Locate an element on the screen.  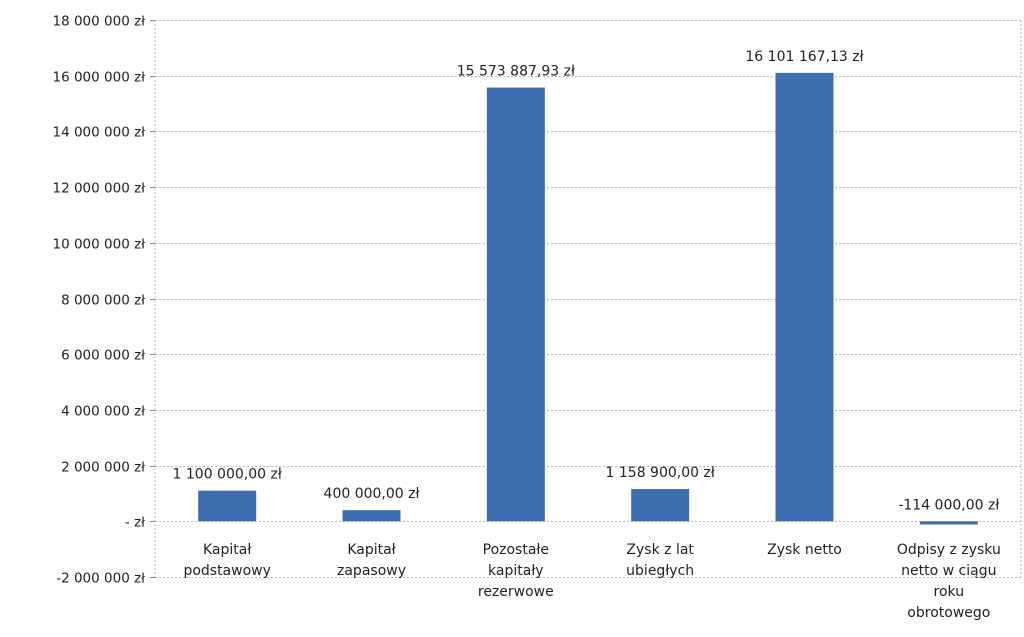
y-tick-label: 6 000 000 zł is located at coordinates (103, 356).